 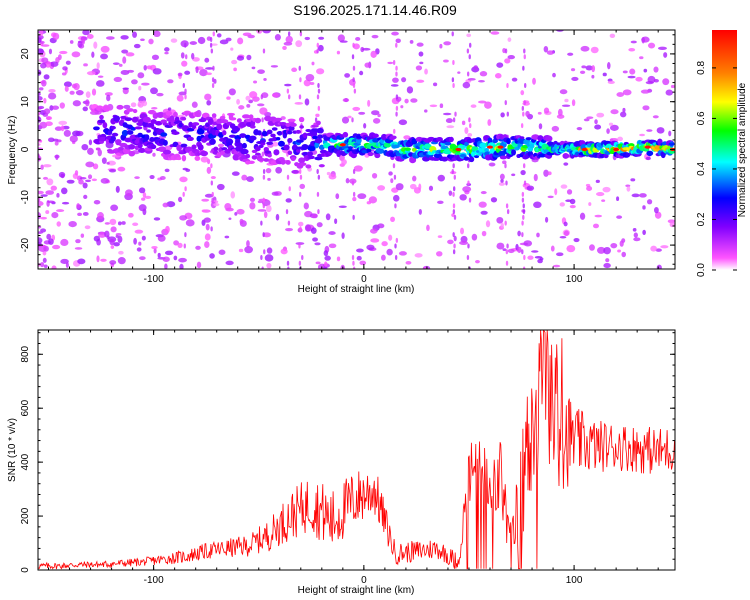 What do you see at coordinates (25, 244) in the screenshot?
I see `y-tick-label: -20` at bounding box center [25, 244].